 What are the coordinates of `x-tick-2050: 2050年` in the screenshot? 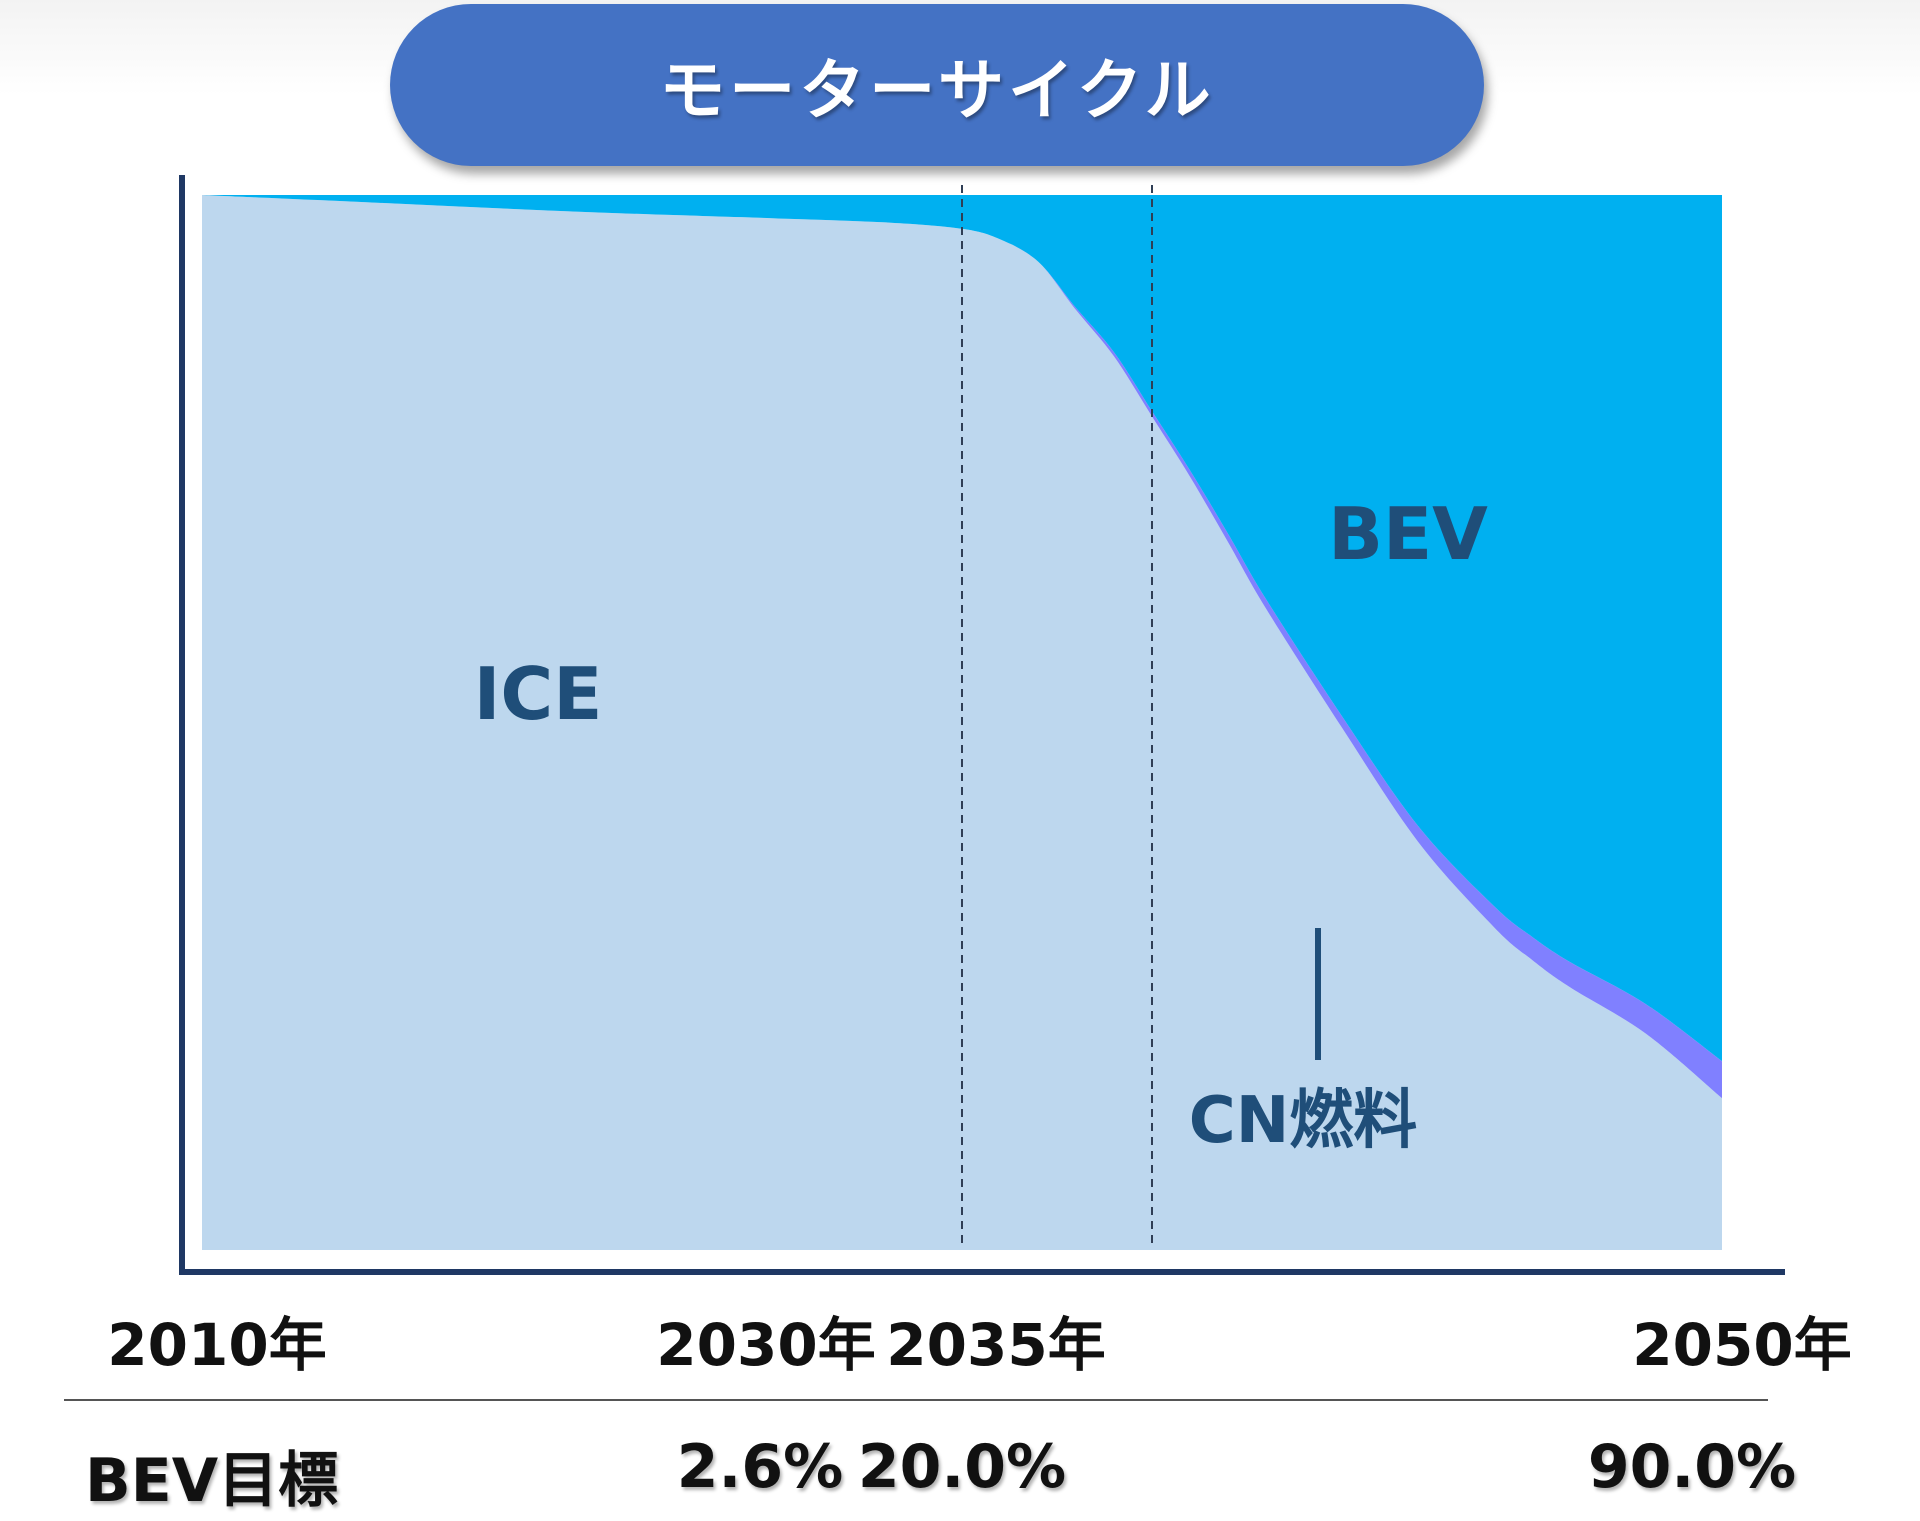 It's located at (1742, 1345).